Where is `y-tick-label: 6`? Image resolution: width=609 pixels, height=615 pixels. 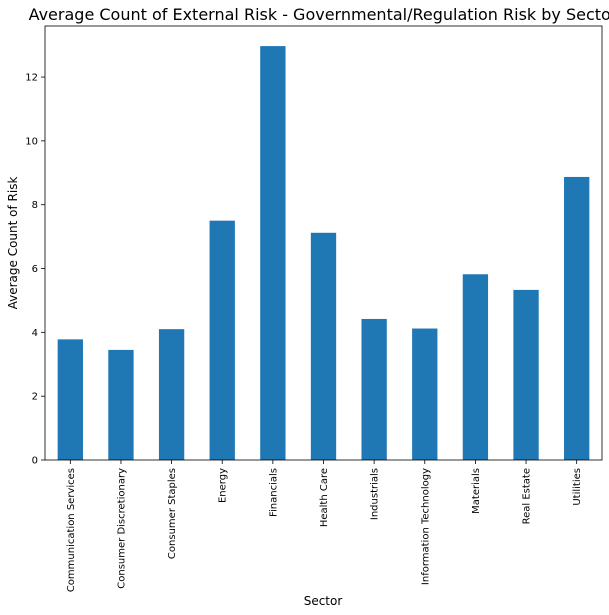 y-tick-label: 6 is located at coordinates (35, 269).